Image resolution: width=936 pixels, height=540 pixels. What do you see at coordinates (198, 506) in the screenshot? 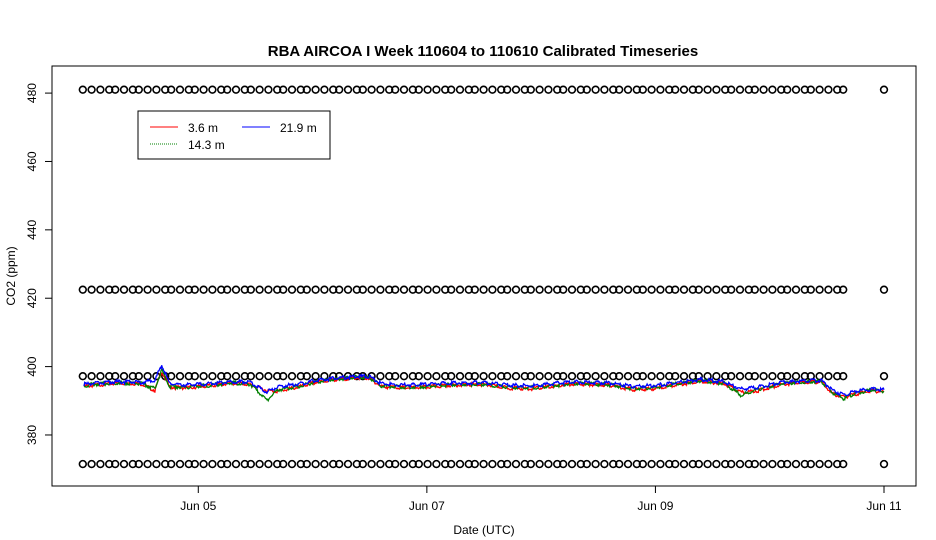
I see `x-tick-label: Jun 05` at bounding box center [198, 506].